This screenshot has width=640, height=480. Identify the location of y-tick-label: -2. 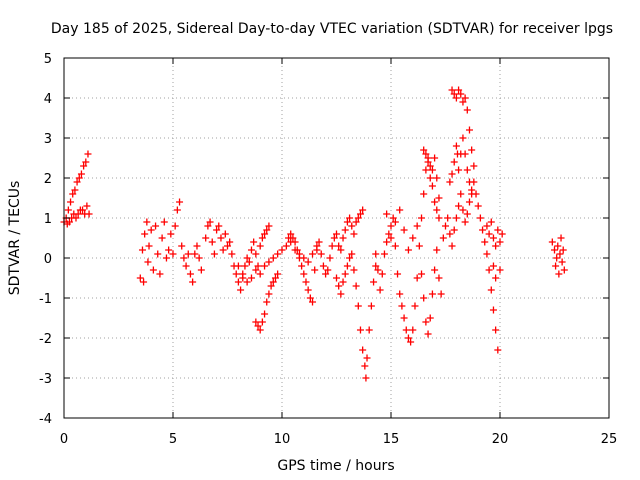
(45, 339).